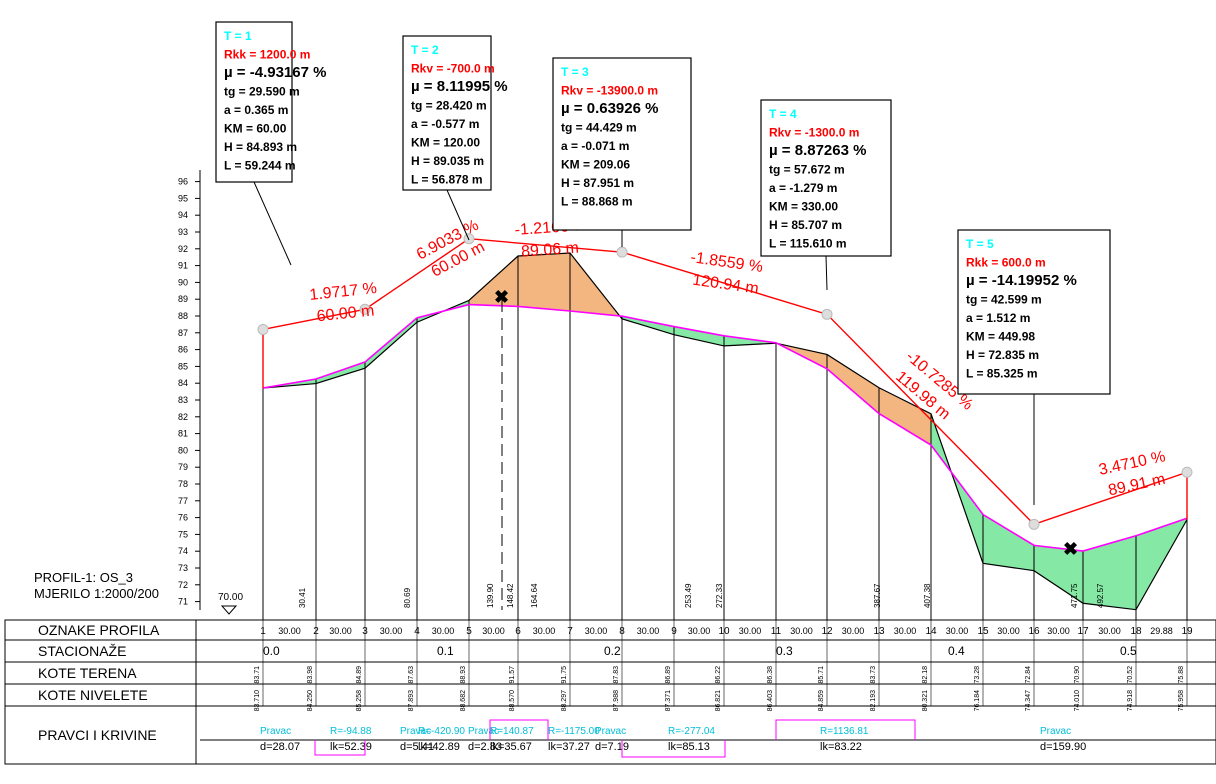 The height and width of the screenshot is (784, 1216). I want to click on grade-value: 86.403, so click(770, 701).